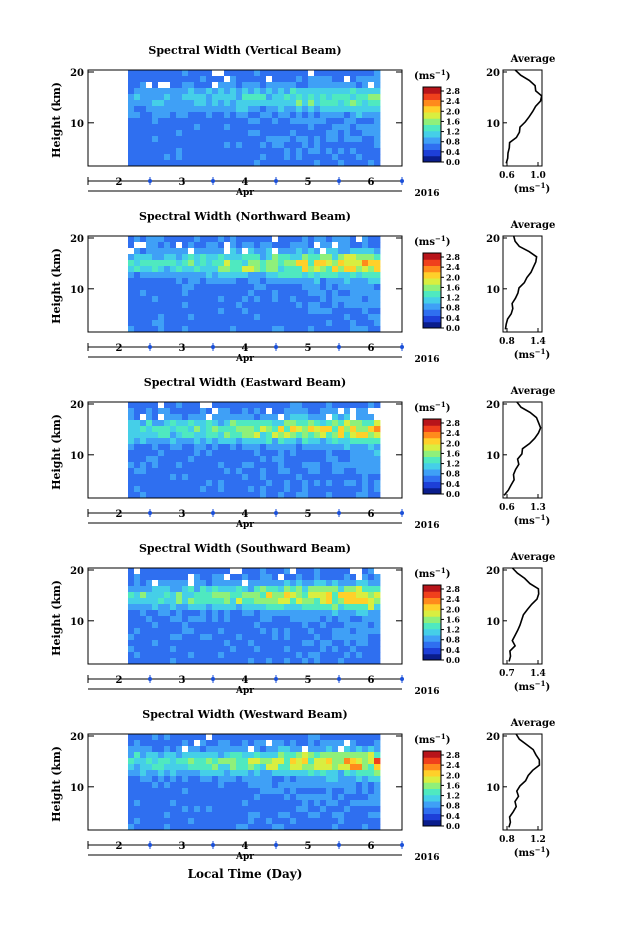 This screenshot has height=931, width=622. I want to click on time-tick-label: 2, so click(119, 182).